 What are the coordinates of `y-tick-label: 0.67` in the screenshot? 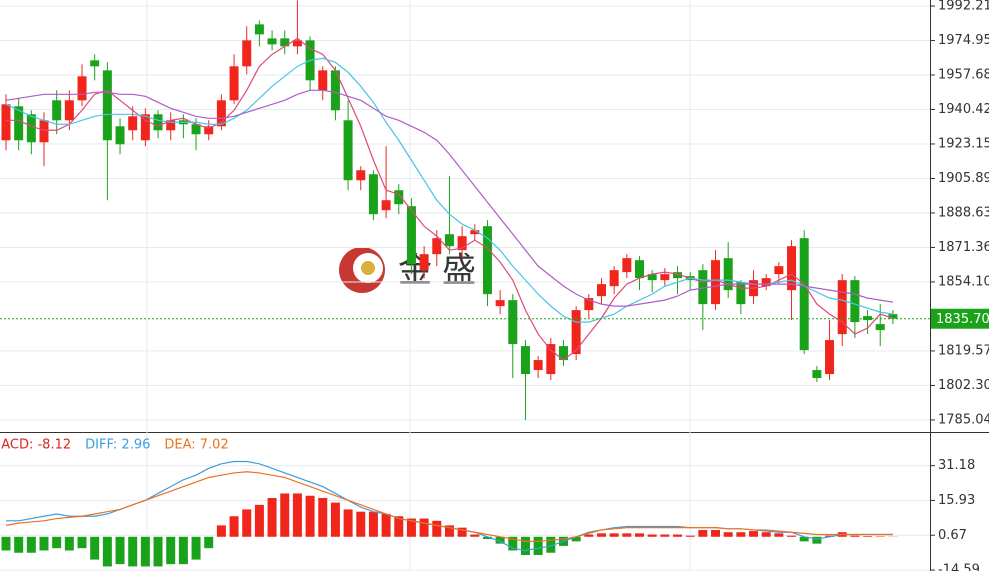 It's located at (952, 535).